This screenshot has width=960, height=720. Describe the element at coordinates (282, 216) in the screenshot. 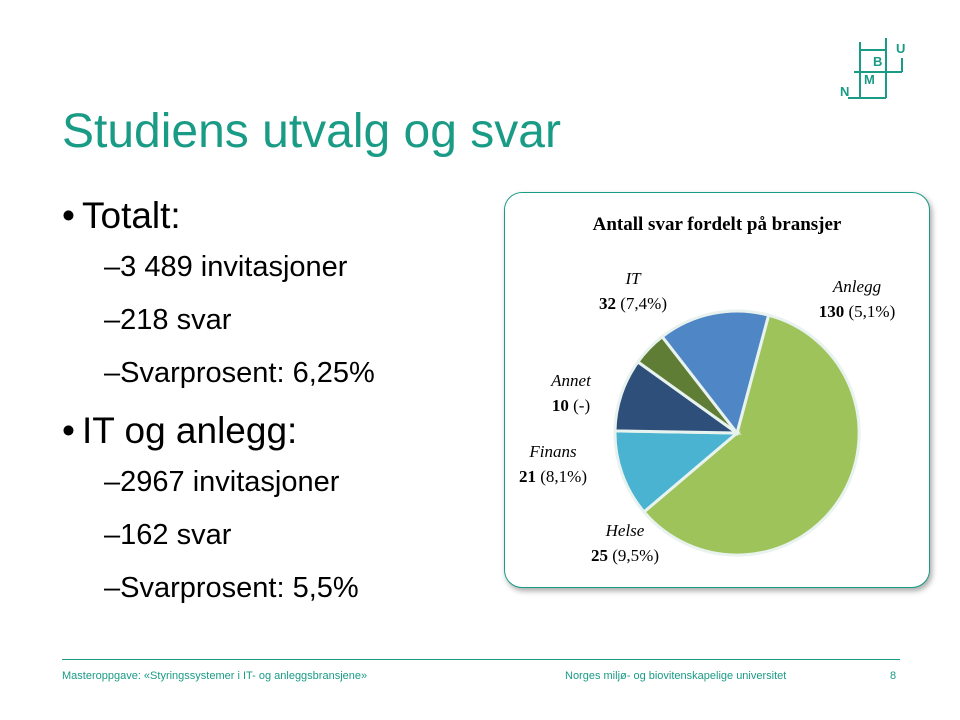

I see `bullet-totalt: • Totalt:` at that location.